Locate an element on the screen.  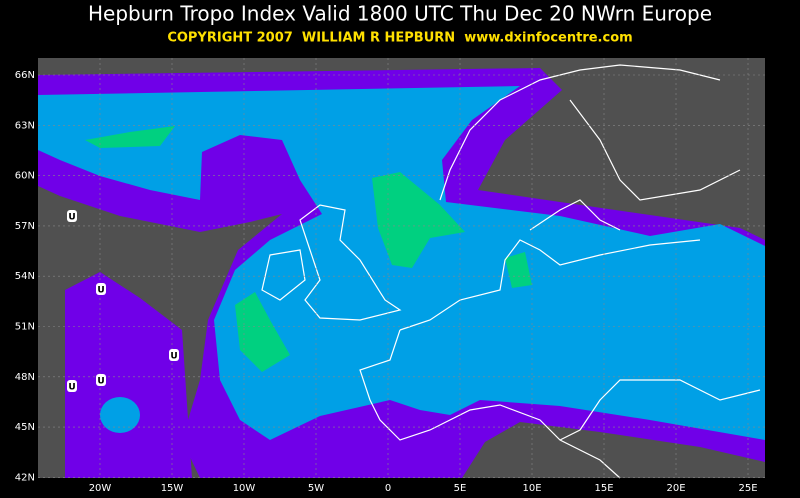
lat-label: 48N is located at coordinates (25, 377).